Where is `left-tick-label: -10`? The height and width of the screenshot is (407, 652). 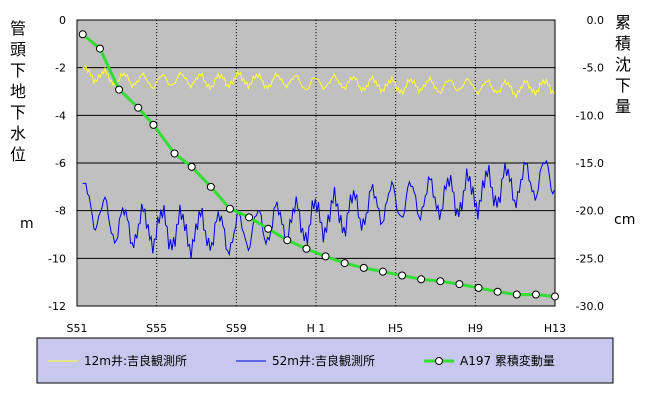 left-tick-label: -10 is located at coordinates (57, 258).